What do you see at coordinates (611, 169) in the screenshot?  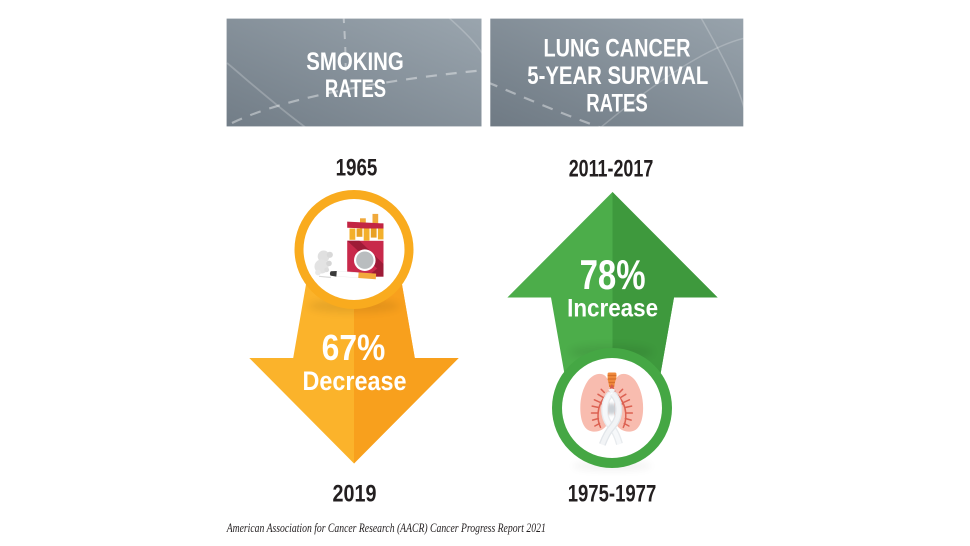 I see `svg-text: 2011-2017` at bounding box center [611, 169].